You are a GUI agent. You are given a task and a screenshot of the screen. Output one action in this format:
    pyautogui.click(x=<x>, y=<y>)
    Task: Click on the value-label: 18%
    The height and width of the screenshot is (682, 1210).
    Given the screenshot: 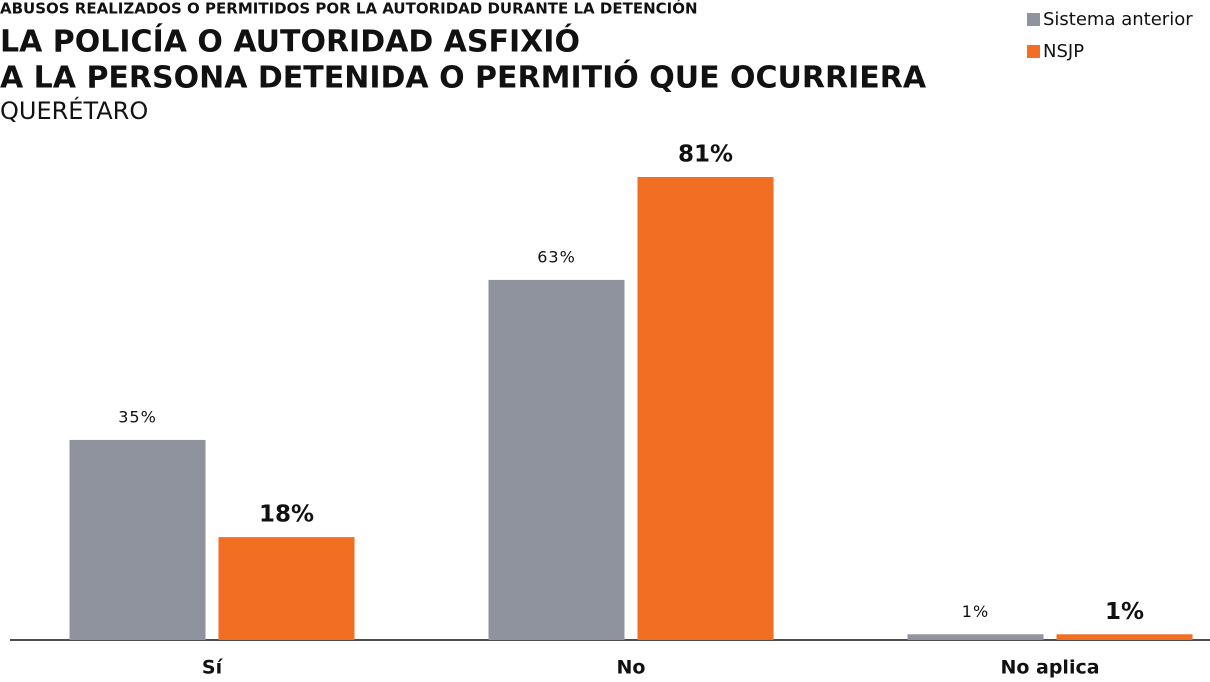 What is the action you would take?
    pyautogui.click(x=286, y=515)
    